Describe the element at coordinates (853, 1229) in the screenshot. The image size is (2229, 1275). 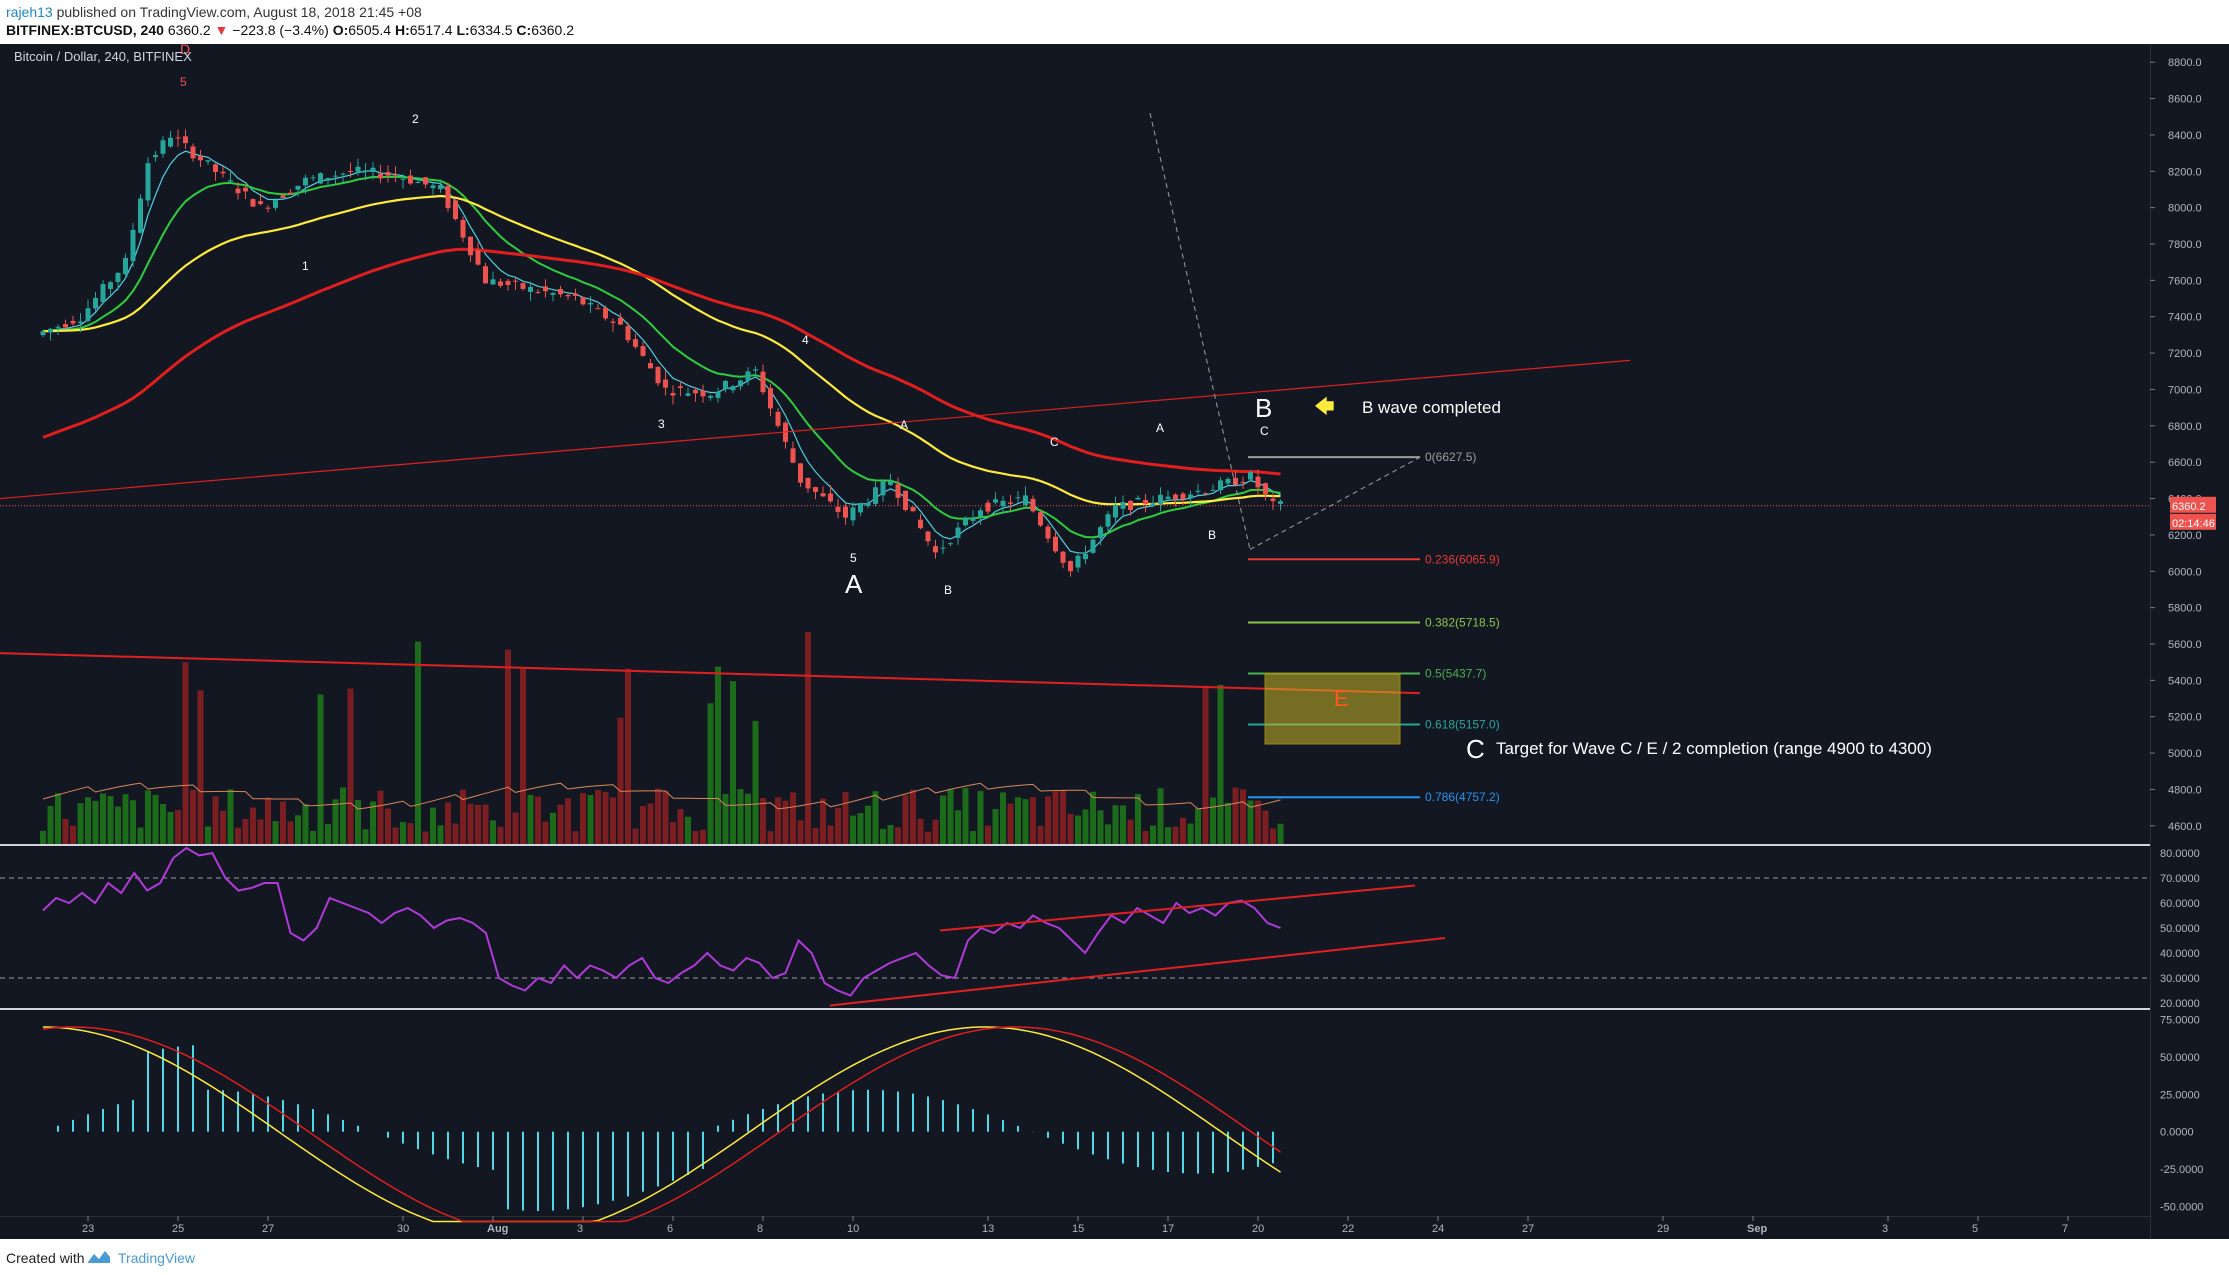
I see `time-tick-label: 10` at that location.